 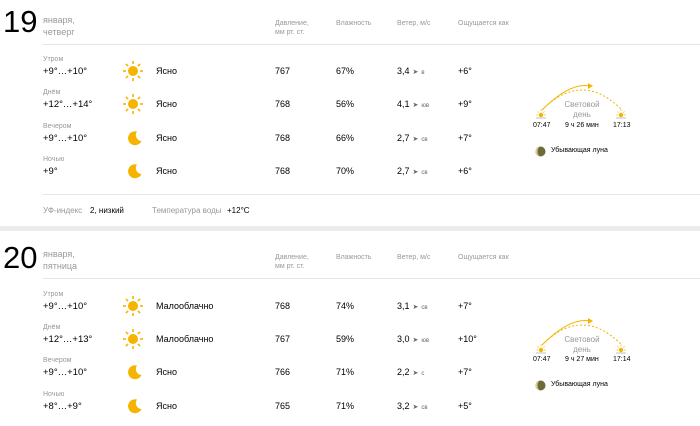 What do you see at coordinates (345, 339) in the screenshot?
I see `row-humidity: 59%` at bounding box center [345, 339].